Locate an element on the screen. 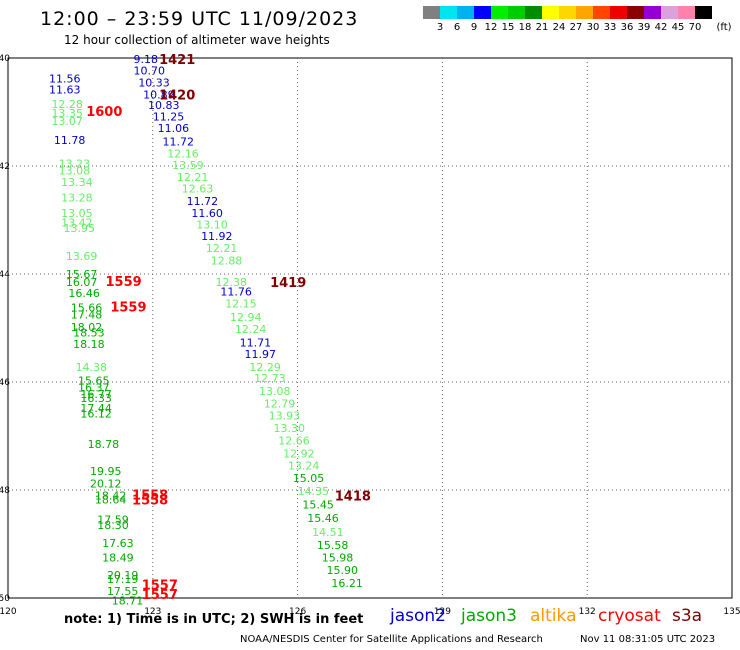  wave-height-point: 11.56 is located at coordinates (65, 79).